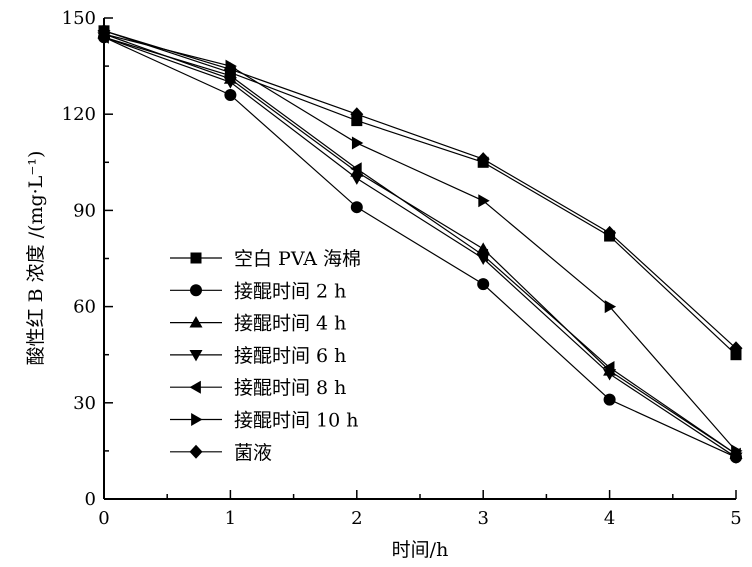 The image size is (752, 567). I want to click on legend-item: 接醌时间 6 h, so click(258, 356).